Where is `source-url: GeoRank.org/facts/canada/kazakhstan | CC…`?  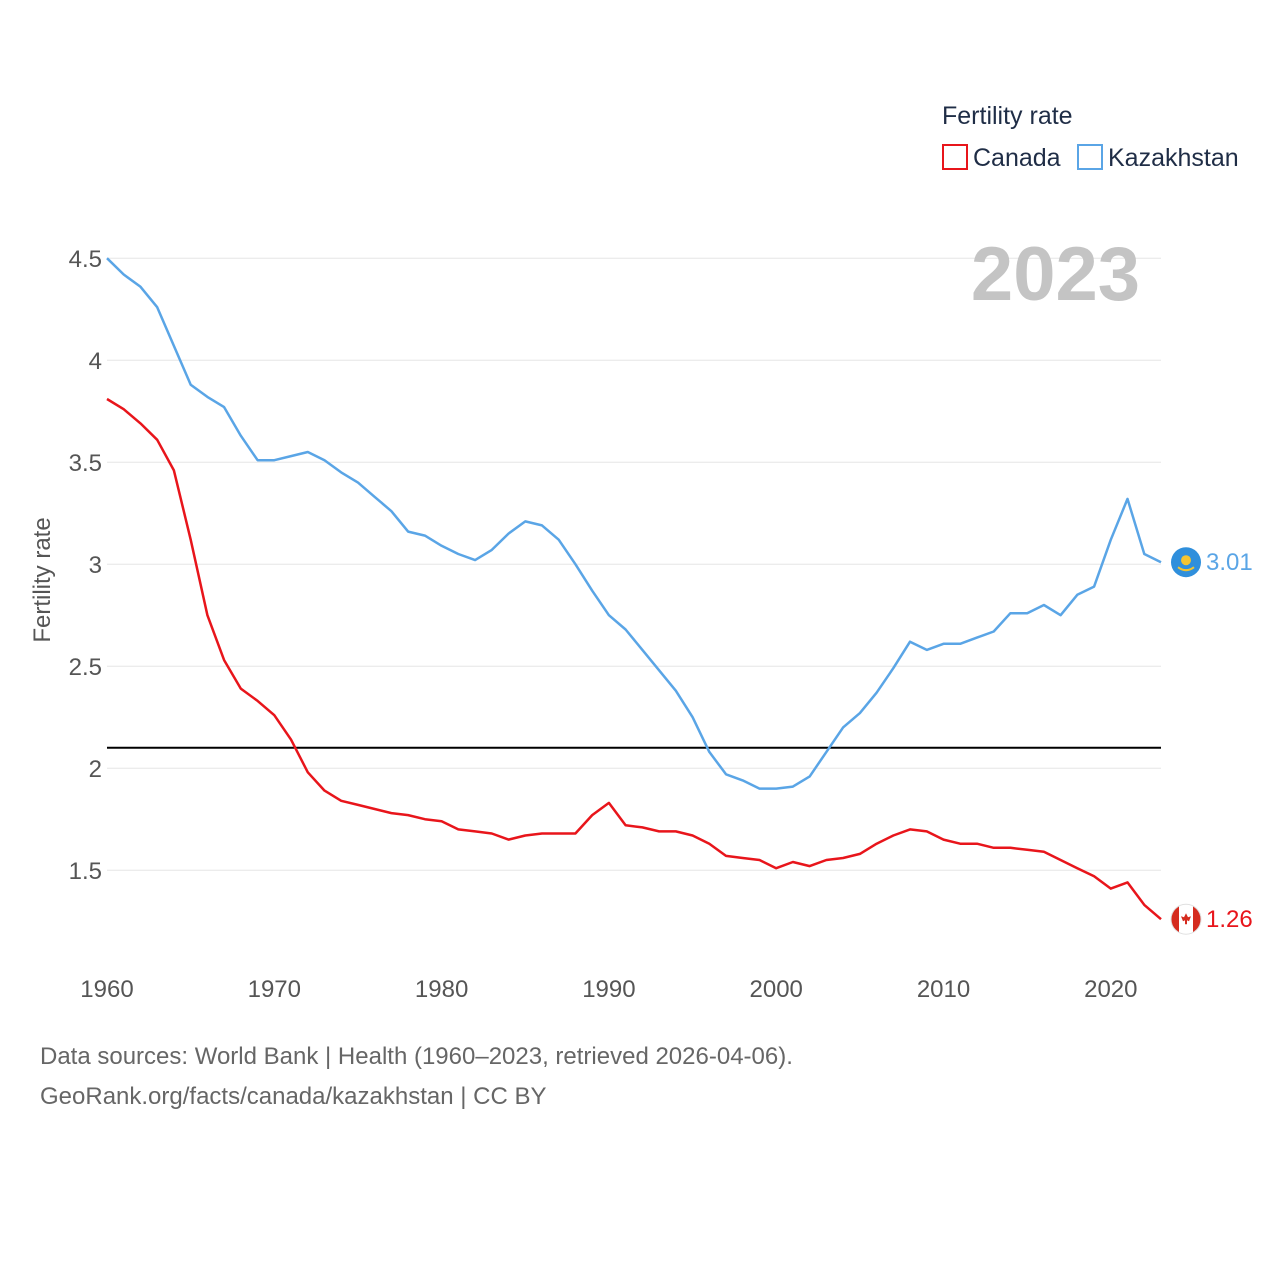
source-url: GeoRank.org/facts/canada/kazakhstan | CC… is located at coordinates (293, 1096).